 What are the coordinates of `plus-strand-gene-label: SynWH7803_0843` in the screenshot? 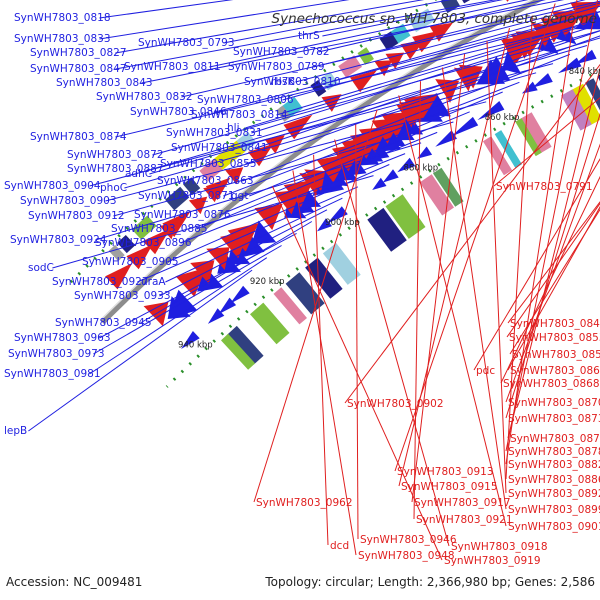 It's located at (104, 83).